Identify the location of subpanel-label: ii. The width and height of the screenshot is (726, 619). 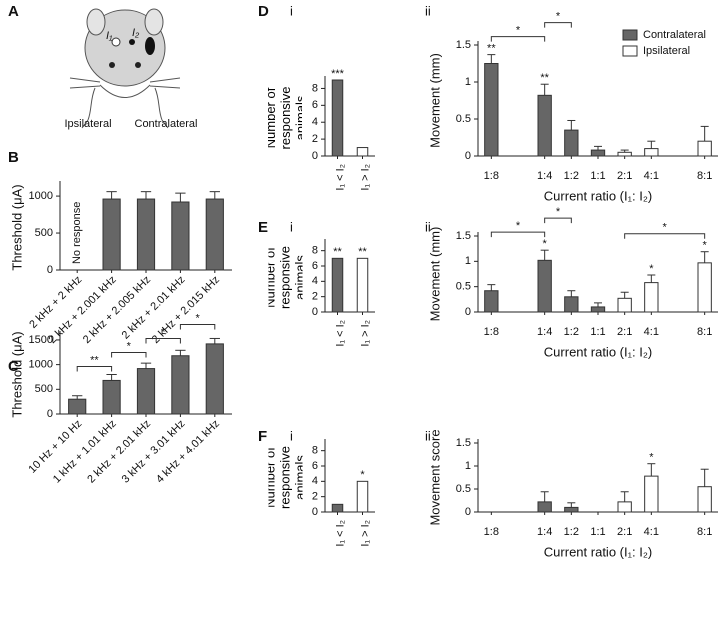
(428, 10).